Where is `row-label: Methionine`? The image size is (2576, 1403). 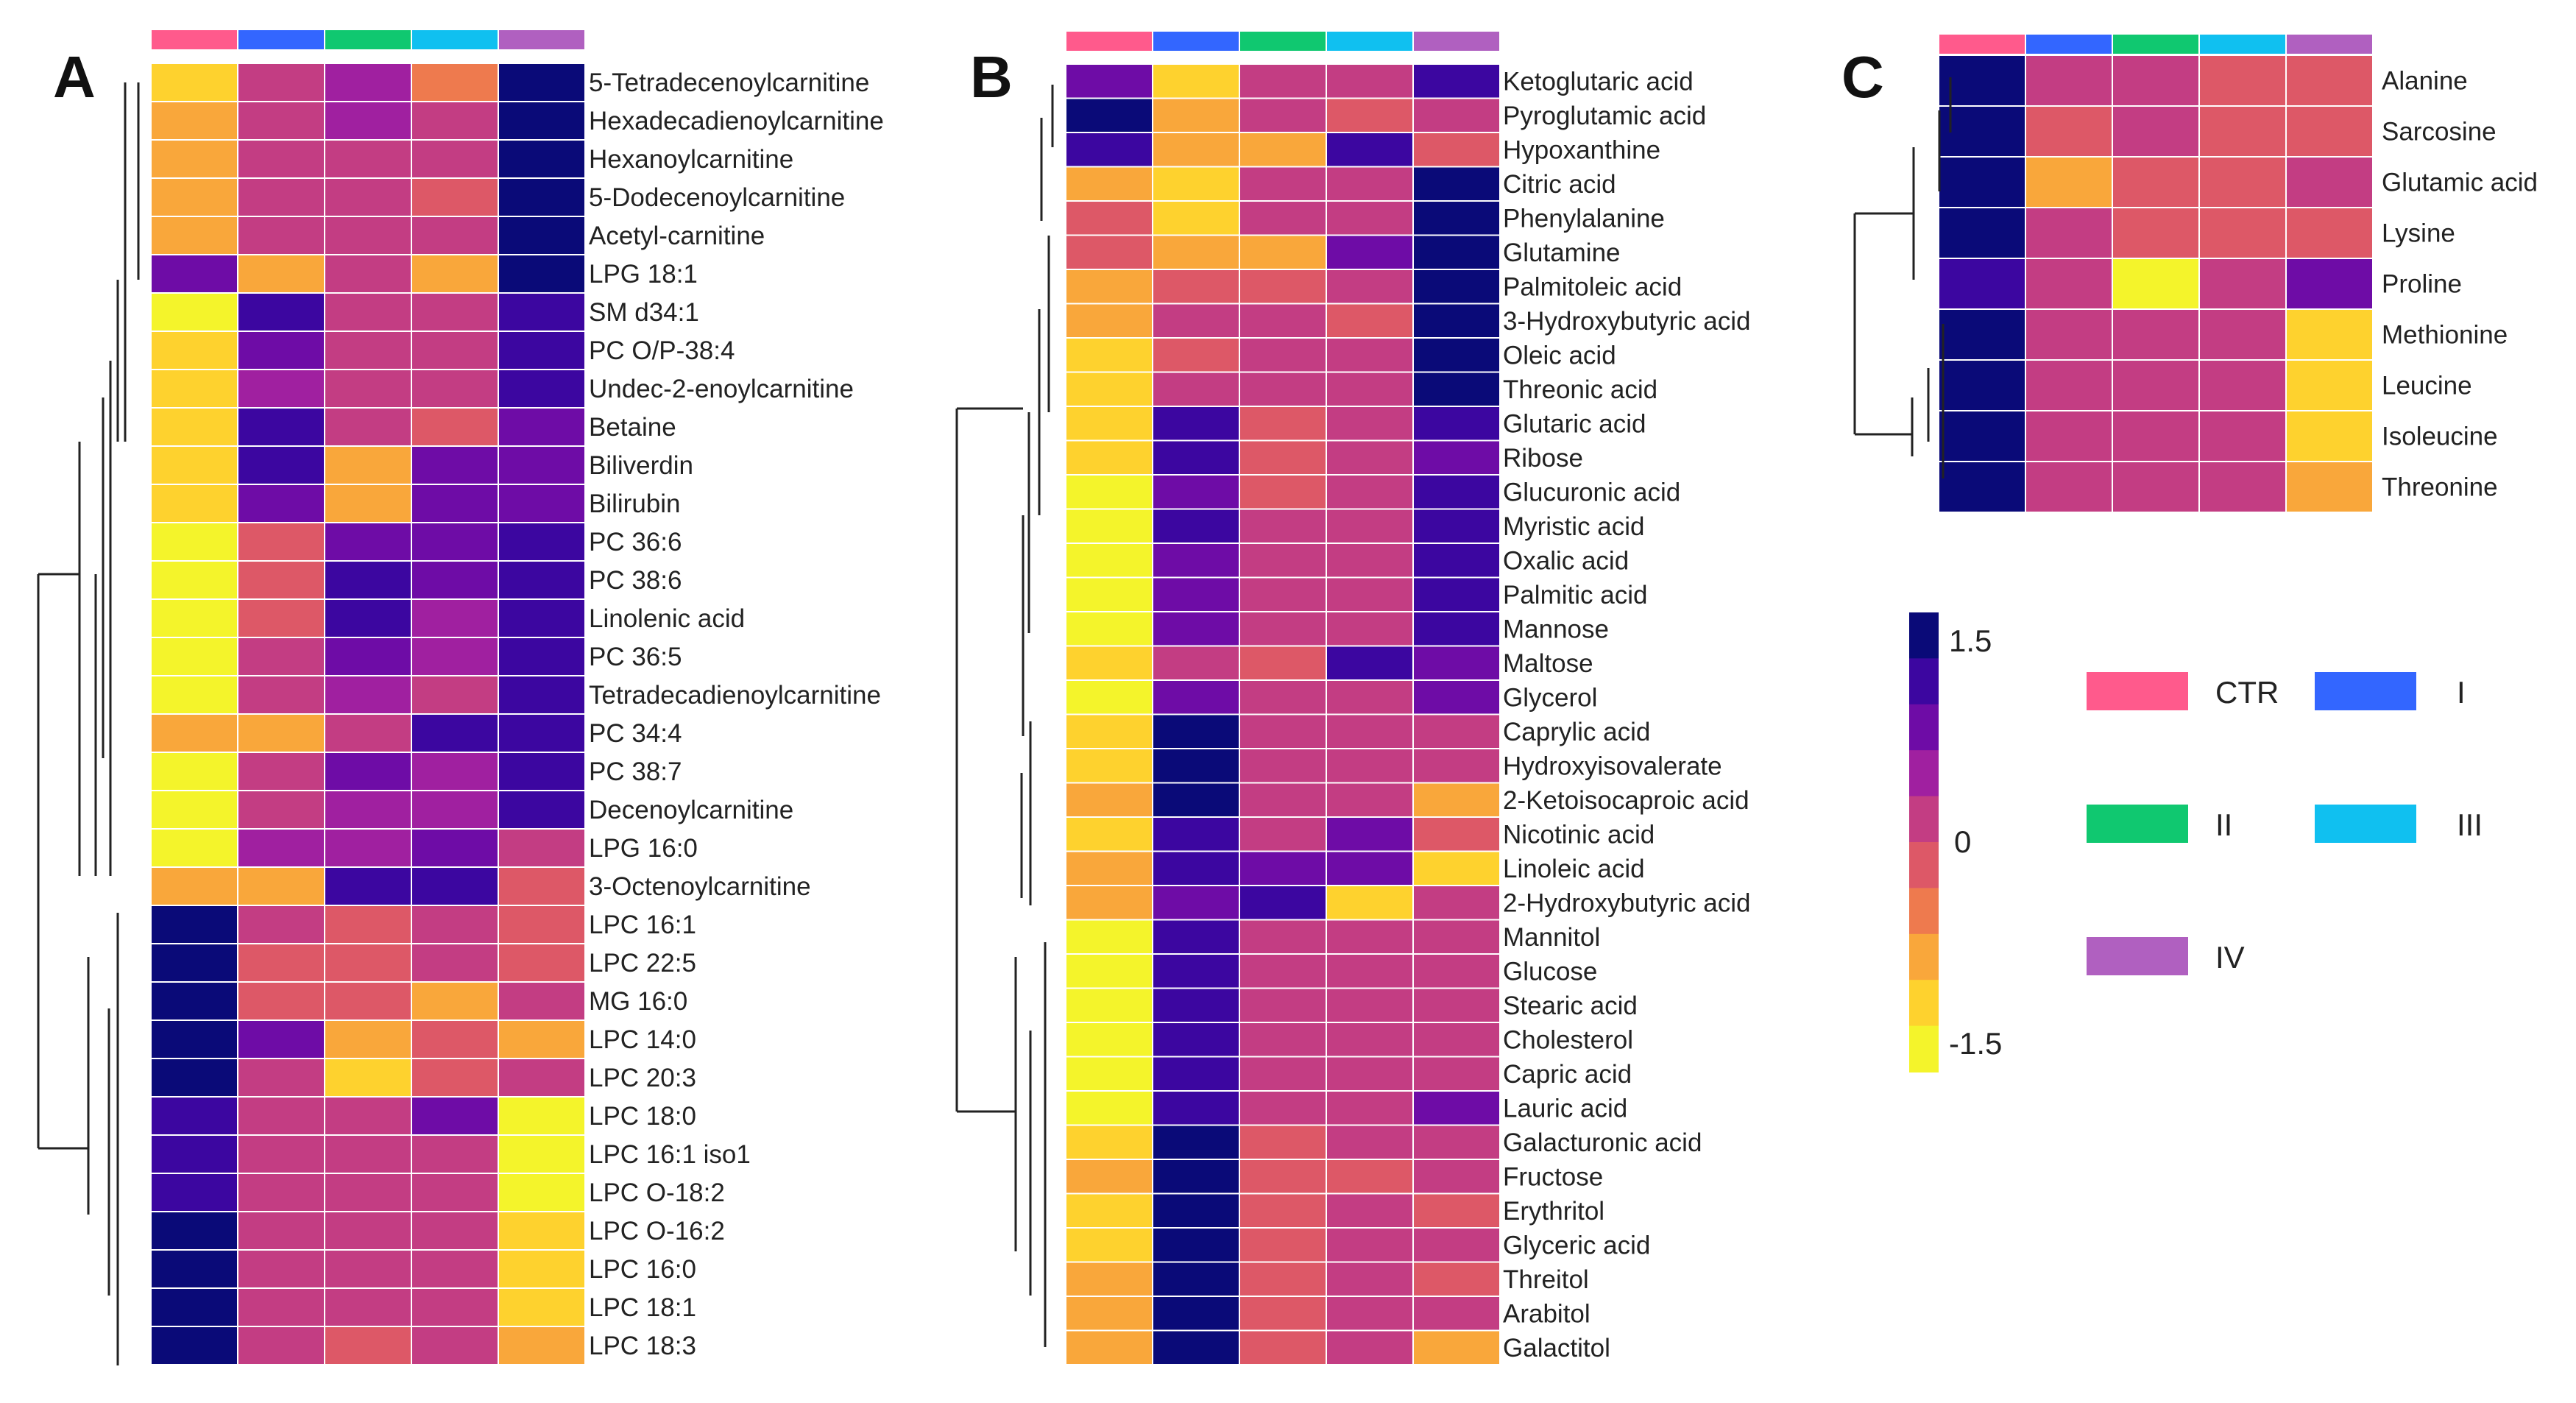 row-label: Methionine is located at coordinates (2445, 335).